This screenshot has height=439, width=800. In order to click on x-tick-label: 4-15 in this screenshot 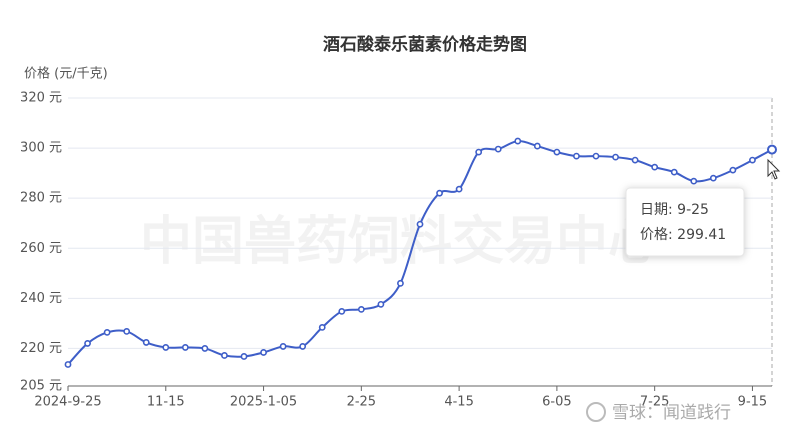, I will do `click(459, 402)`.